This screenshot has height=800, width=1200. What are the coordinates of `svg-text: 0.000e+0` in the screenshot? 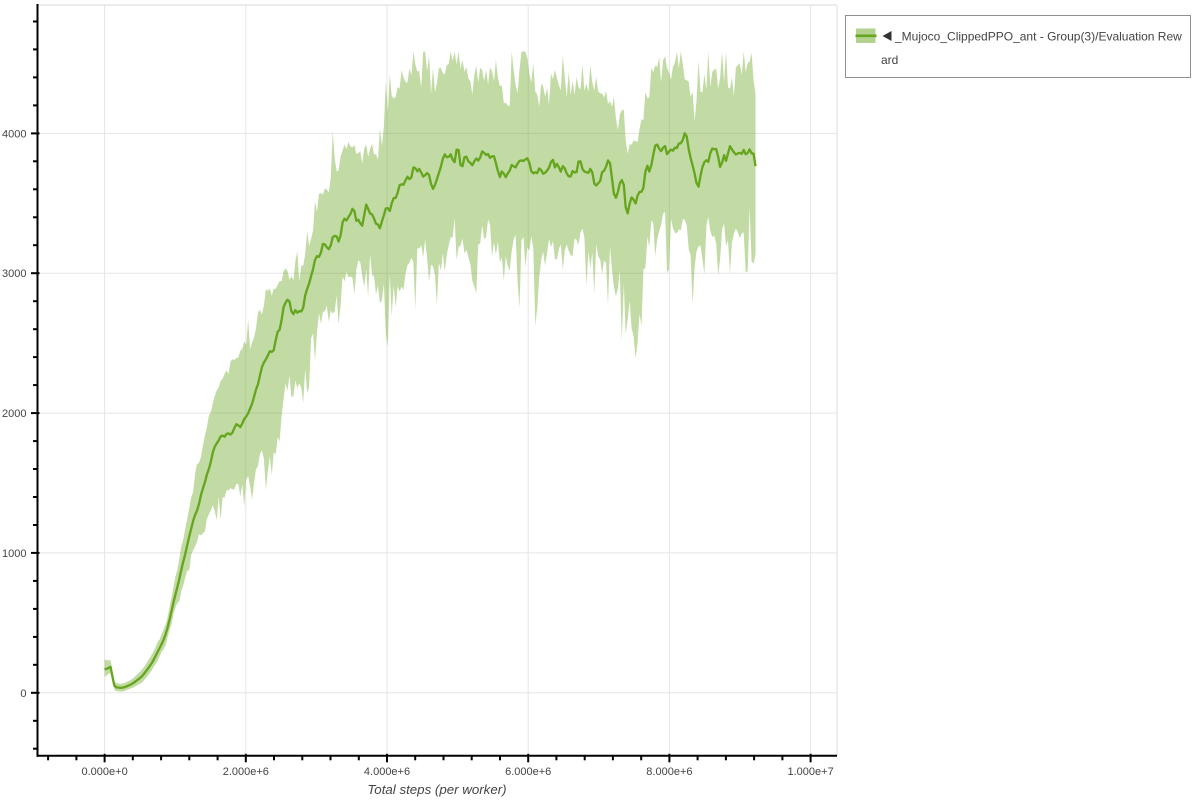 It's located at (105, 772).